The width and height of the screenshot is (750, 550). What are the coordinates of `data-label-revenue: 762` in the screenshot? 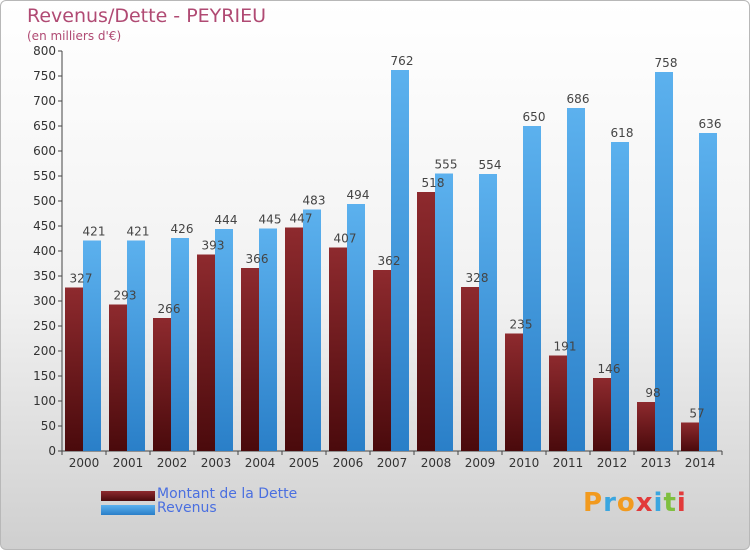 It's located at (402, 61).